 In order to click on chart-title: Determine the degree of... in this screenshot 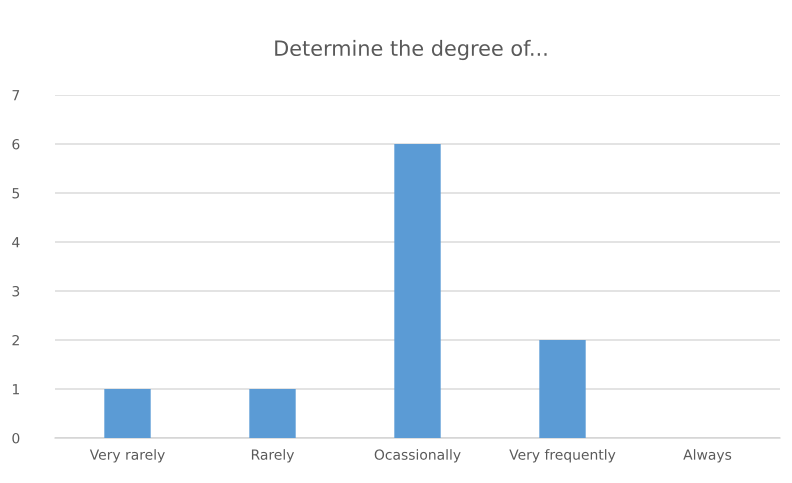, I will do `click(411, 50)`.